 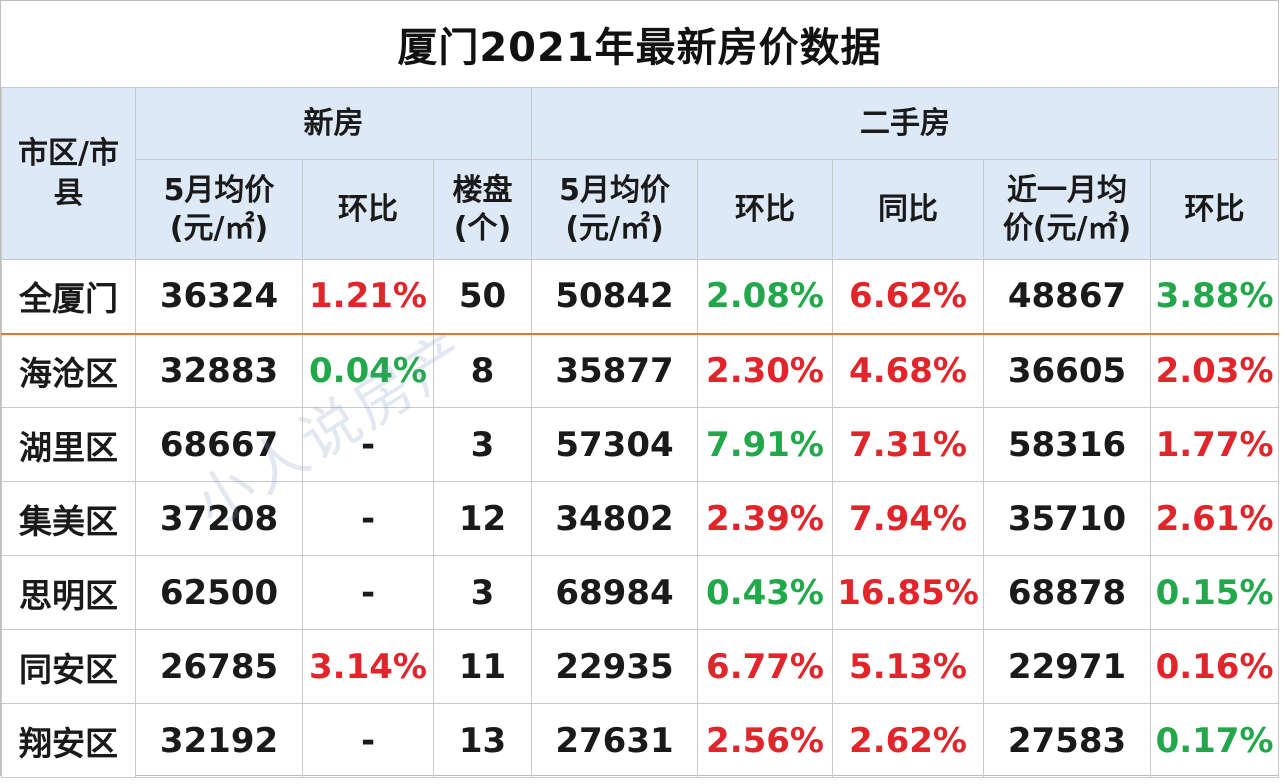 I want to click on sh-avg-price: 34802, so click(x=615, y=518).